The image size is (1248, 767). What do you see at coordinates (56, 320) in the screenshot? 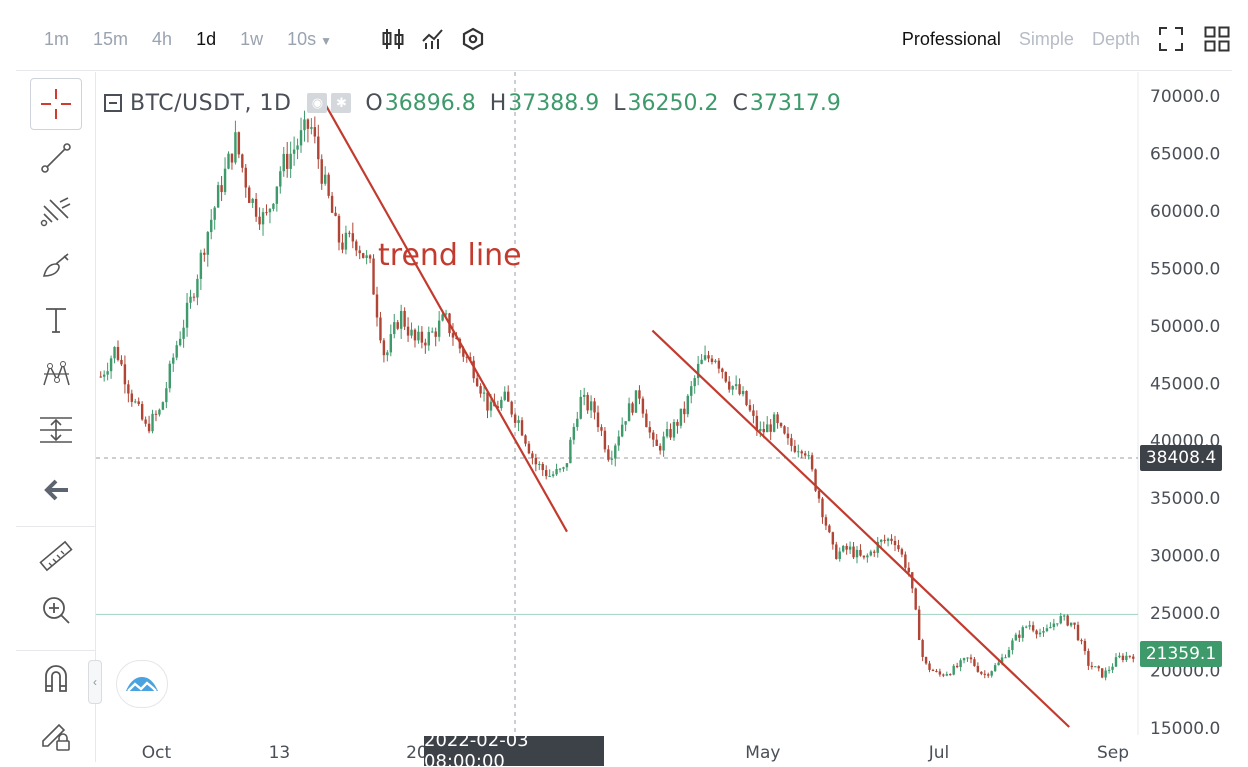
I see `text-icon` at bounding box center [56, 320].